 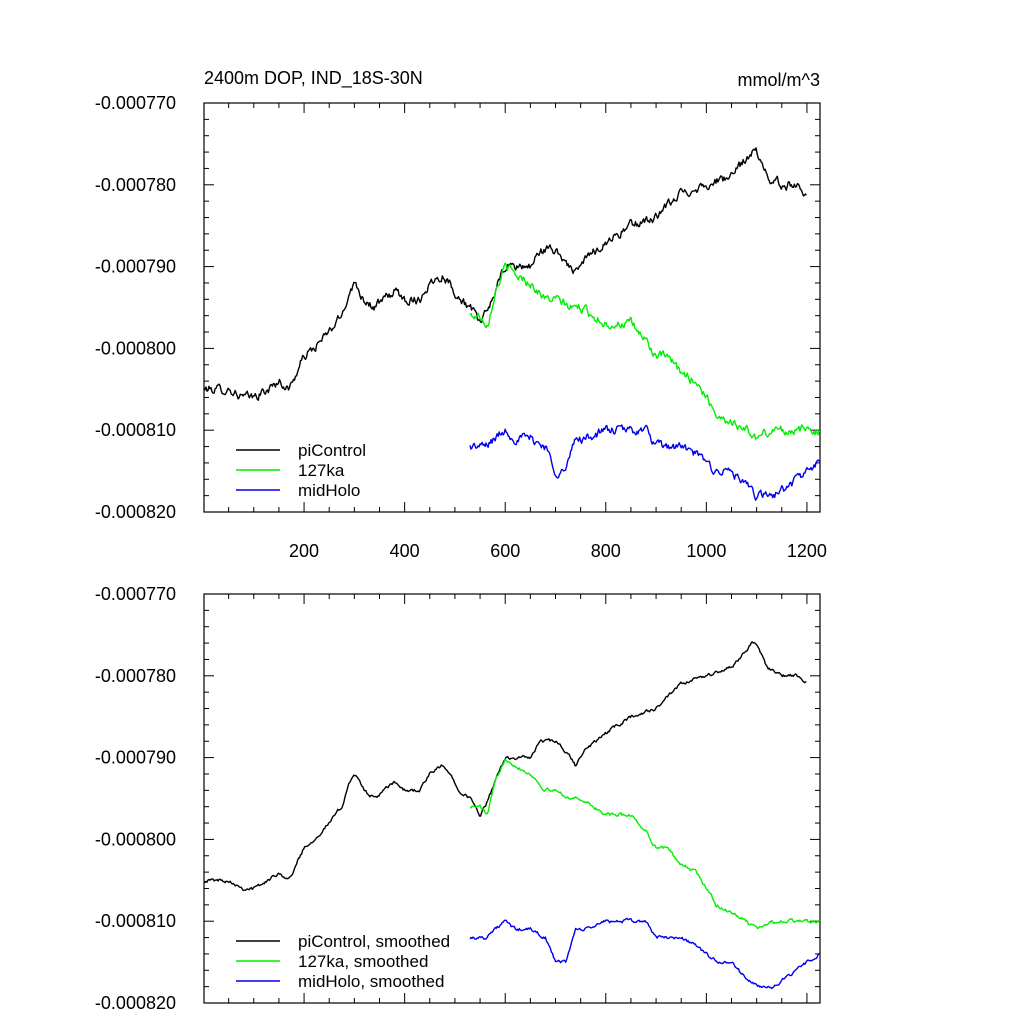 I want to click on legend-label: piControl, so click(x=332, y=450).